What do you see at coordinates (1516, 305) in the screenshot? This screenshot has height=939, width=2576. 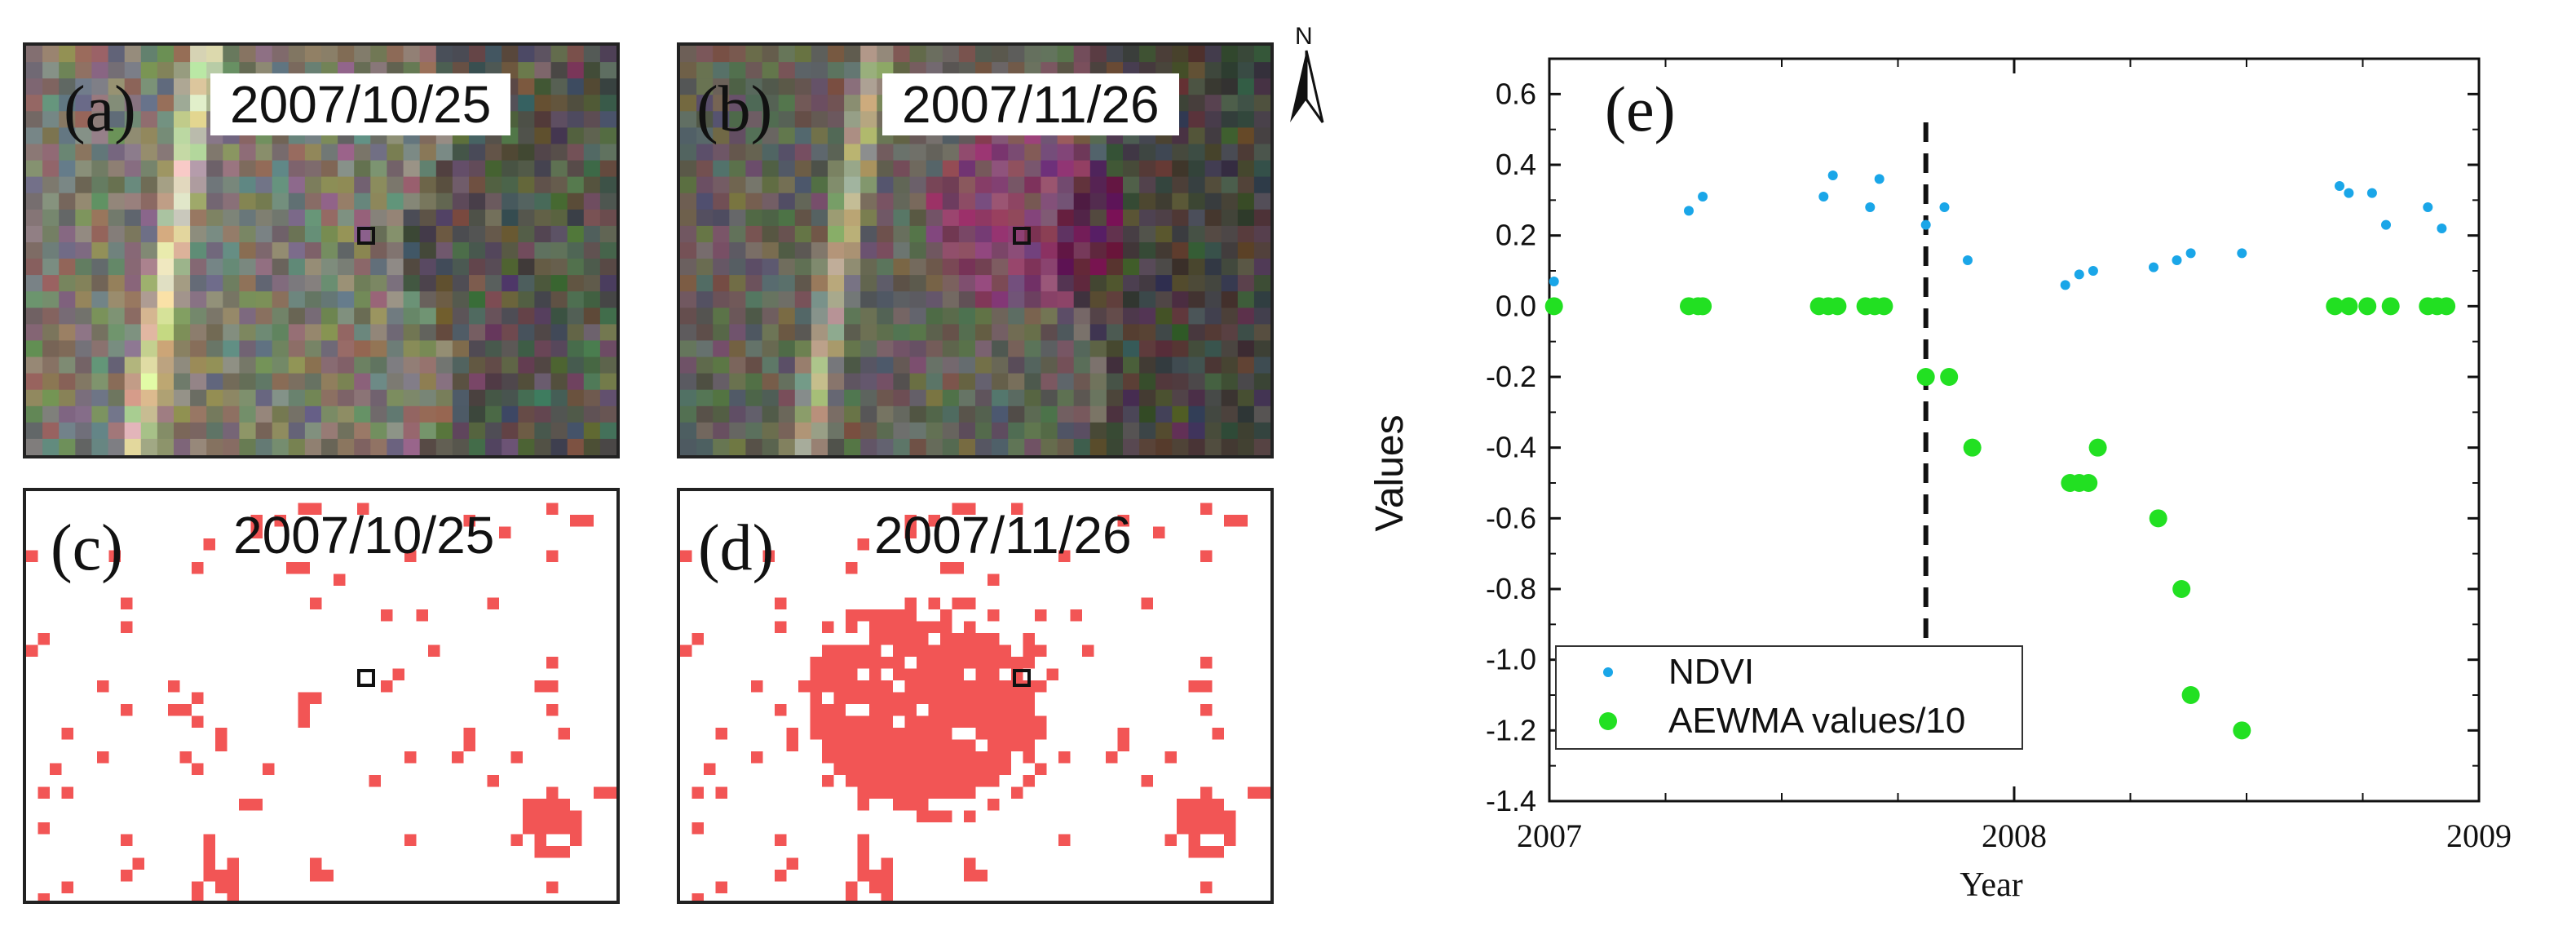 I see `y-tick-label: 0.0` at bounding box center [1516, 305].